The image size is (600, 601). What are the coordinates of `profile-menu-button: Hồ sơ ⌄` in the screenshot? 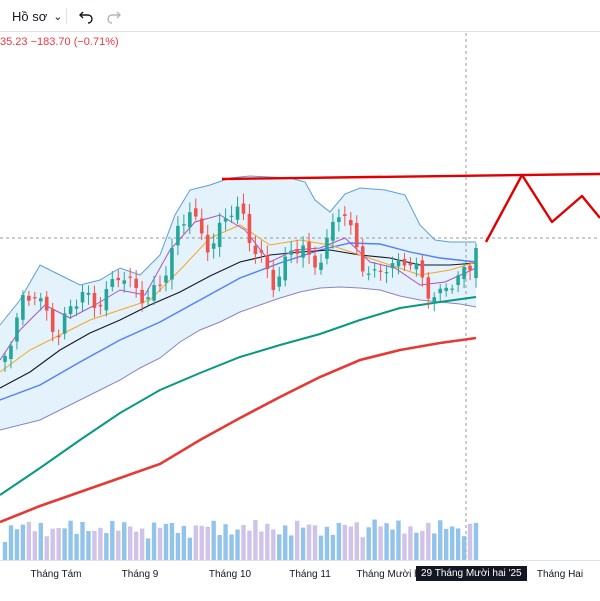 It's located at (37, 16).